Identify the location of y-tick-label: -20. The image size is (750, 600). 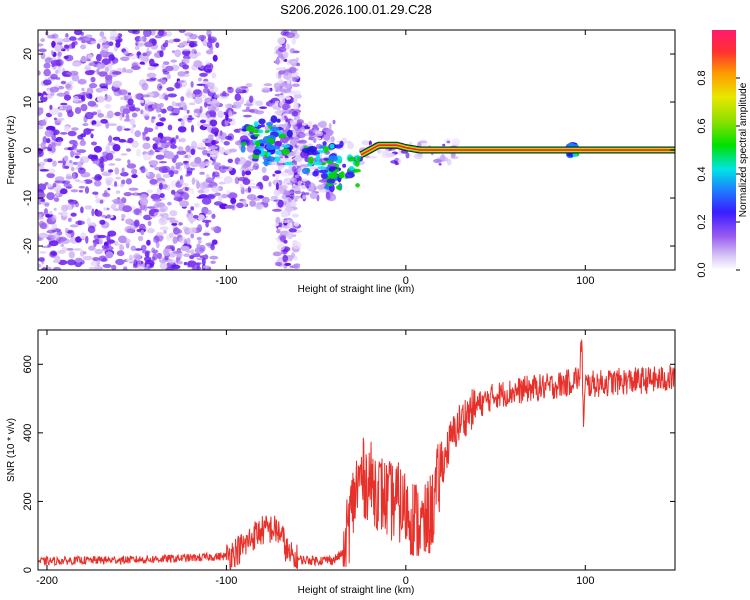
(28, 246).